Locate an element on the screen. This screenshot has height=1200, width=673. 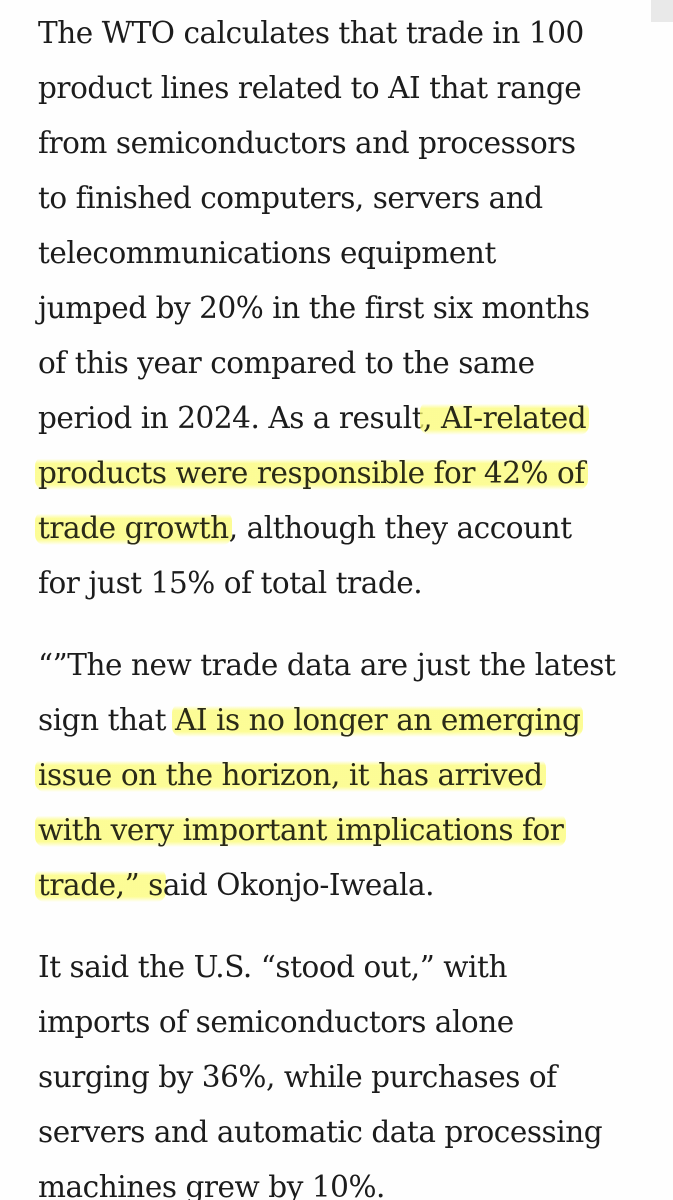
text-line: period in 2024. As a result, AI-related is located at coordinates (348, 418).